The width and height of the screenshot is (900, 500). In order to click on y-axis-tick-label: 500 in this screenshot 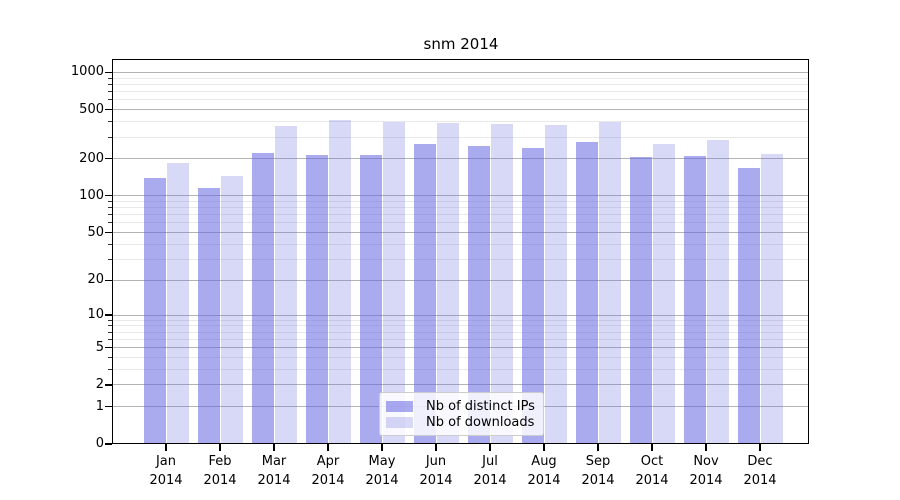, I will do `click(91, 109)`.